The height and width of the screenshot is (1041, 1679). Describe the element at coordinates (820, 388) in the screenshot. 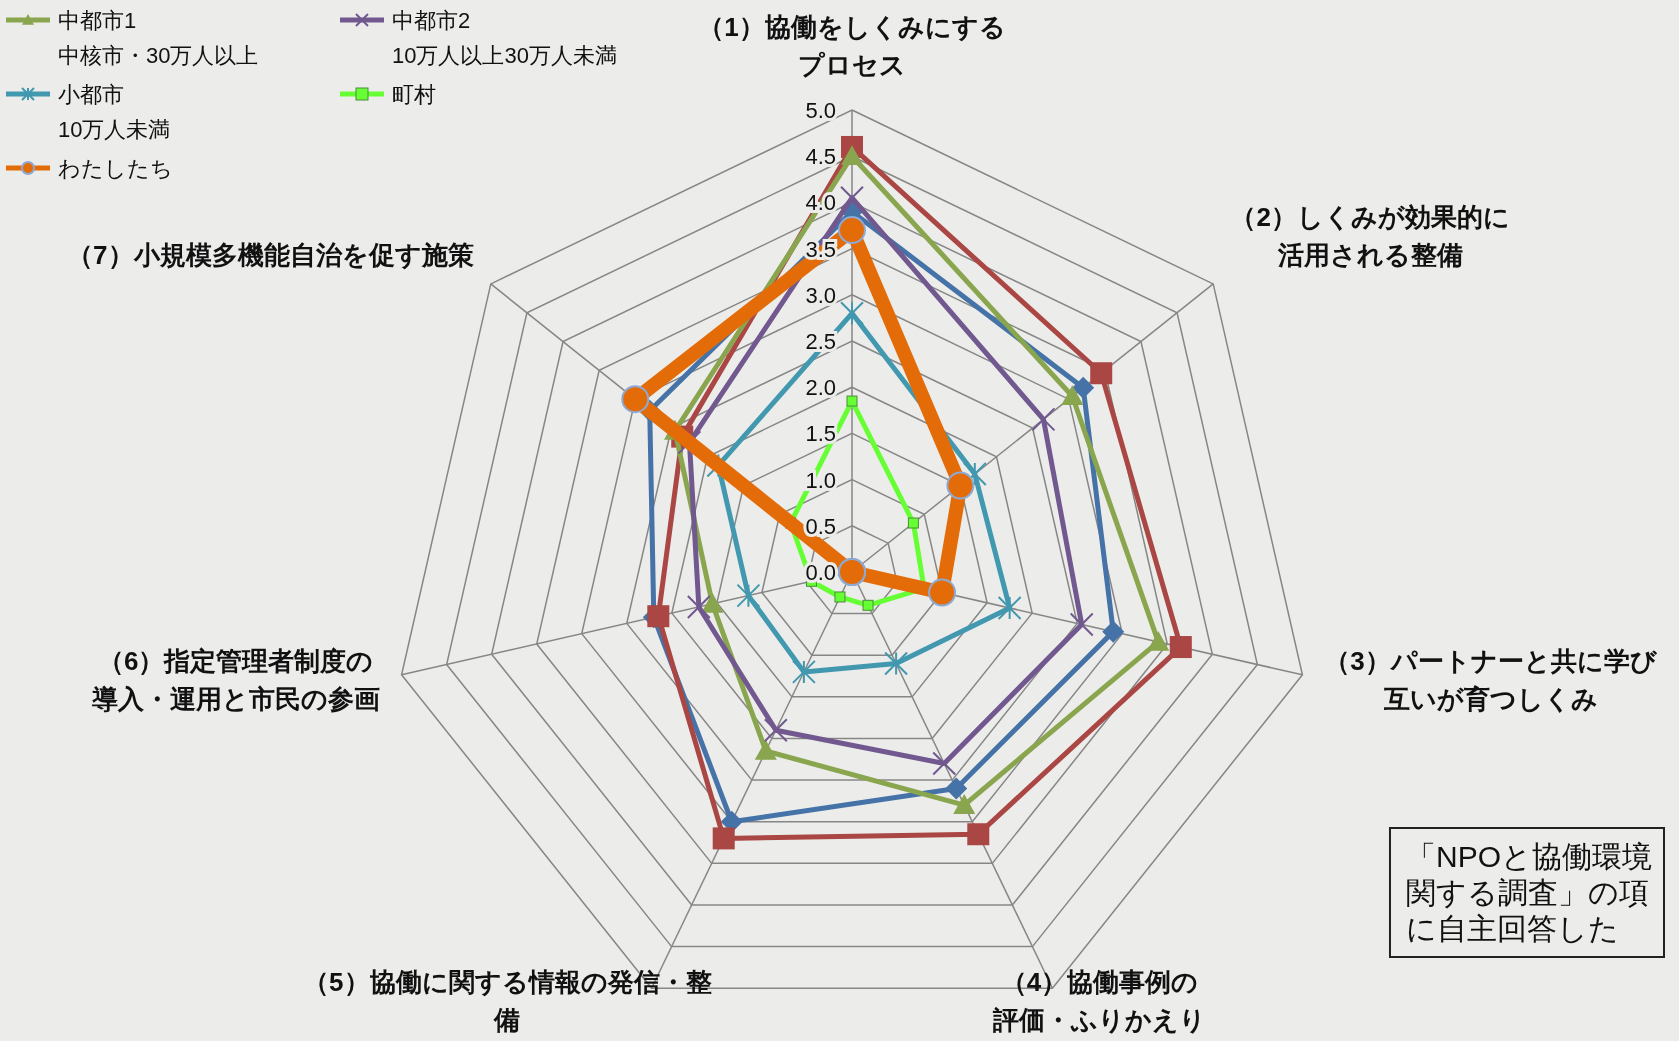

I see `tick-label: 2.0` at that location.